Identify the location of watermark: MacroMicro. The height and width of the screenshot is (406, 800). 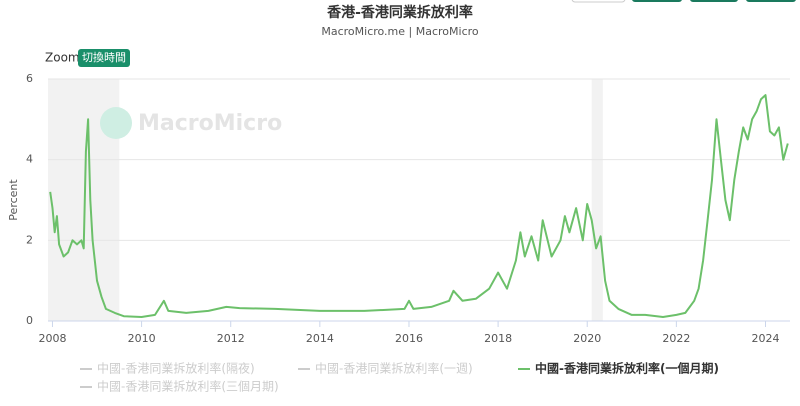
(210, 123).